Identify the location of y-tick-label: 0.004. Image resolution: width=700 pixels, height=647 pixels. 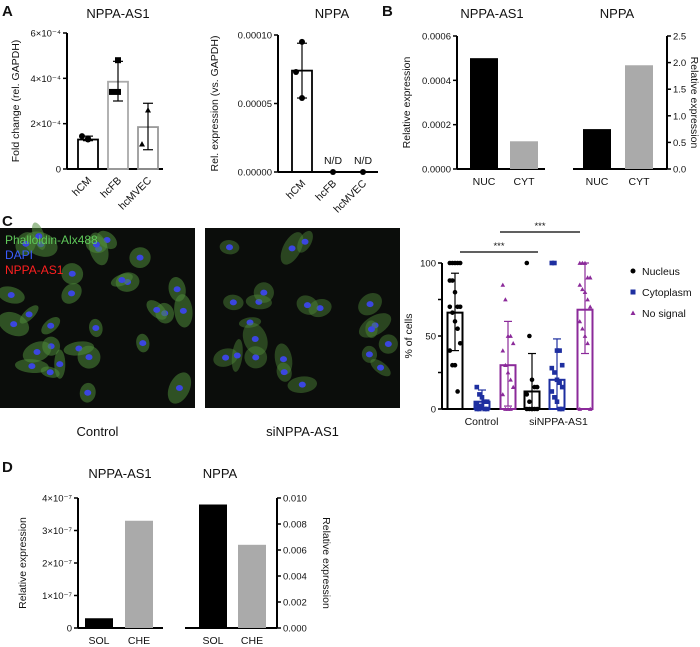
(295, 577).